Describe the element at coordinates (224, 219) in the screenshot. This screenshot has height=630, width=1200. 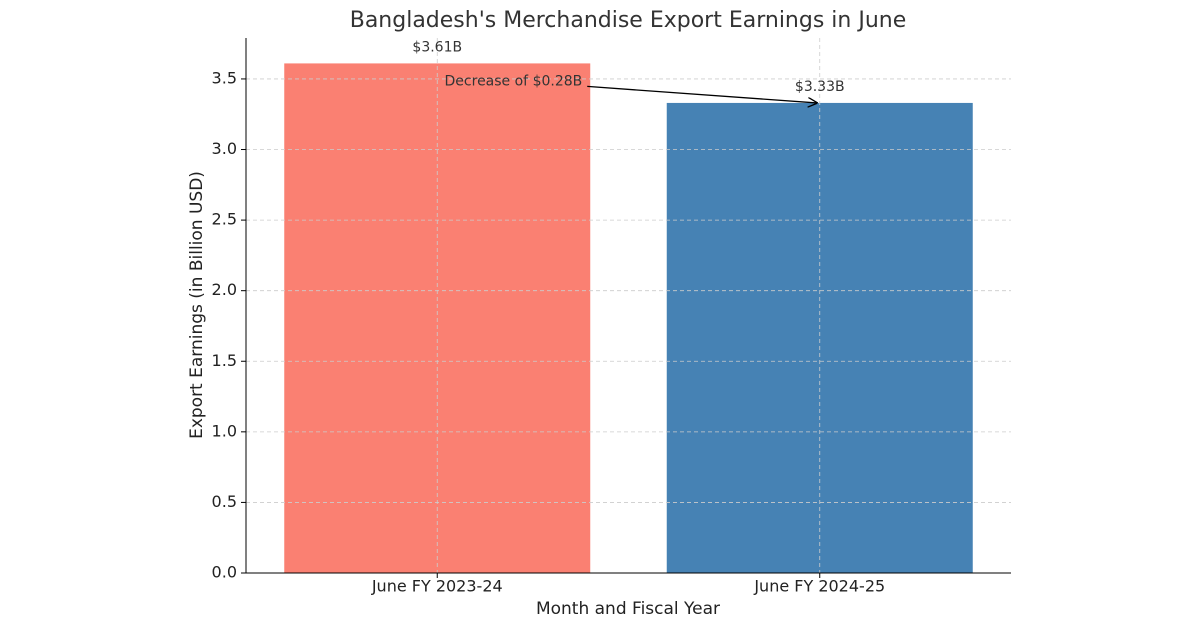
I see `y-tick-label: 2.5` at that location.